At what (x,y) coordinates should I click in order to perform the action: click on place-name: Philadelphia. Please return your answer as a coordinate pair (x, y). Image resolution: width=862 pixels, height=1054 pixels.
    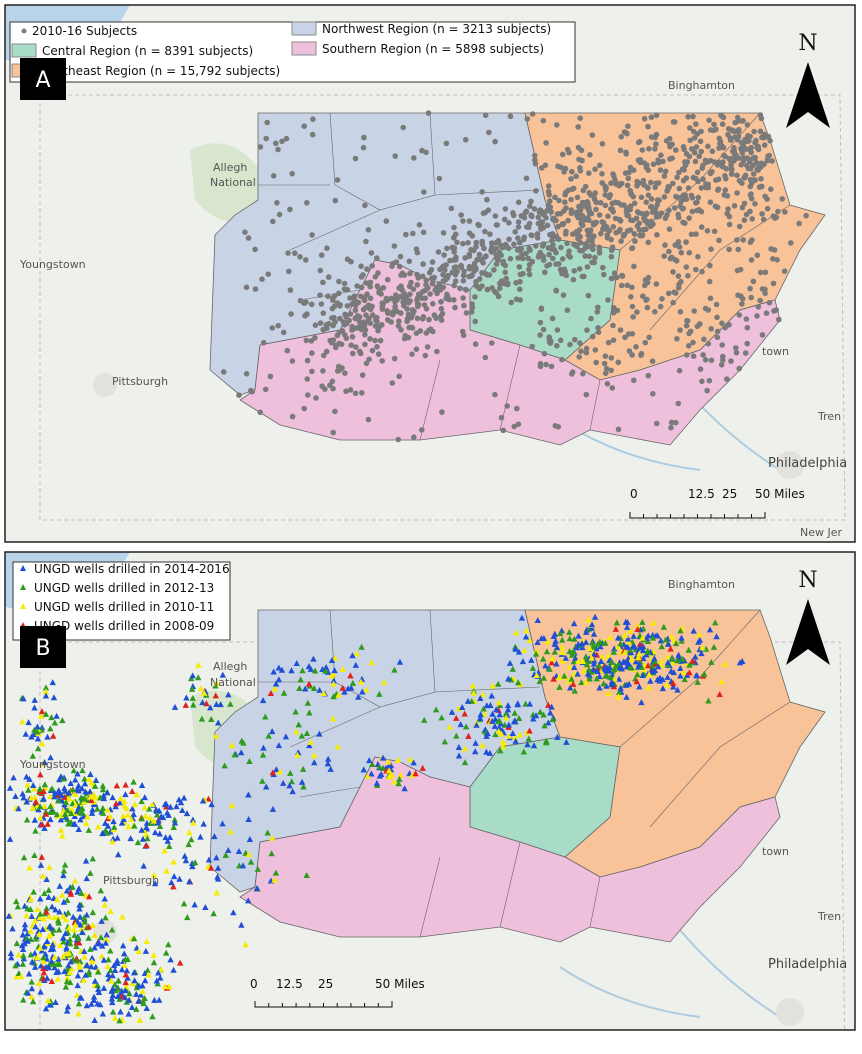
    Looking at the image, I should click on (807, 964).